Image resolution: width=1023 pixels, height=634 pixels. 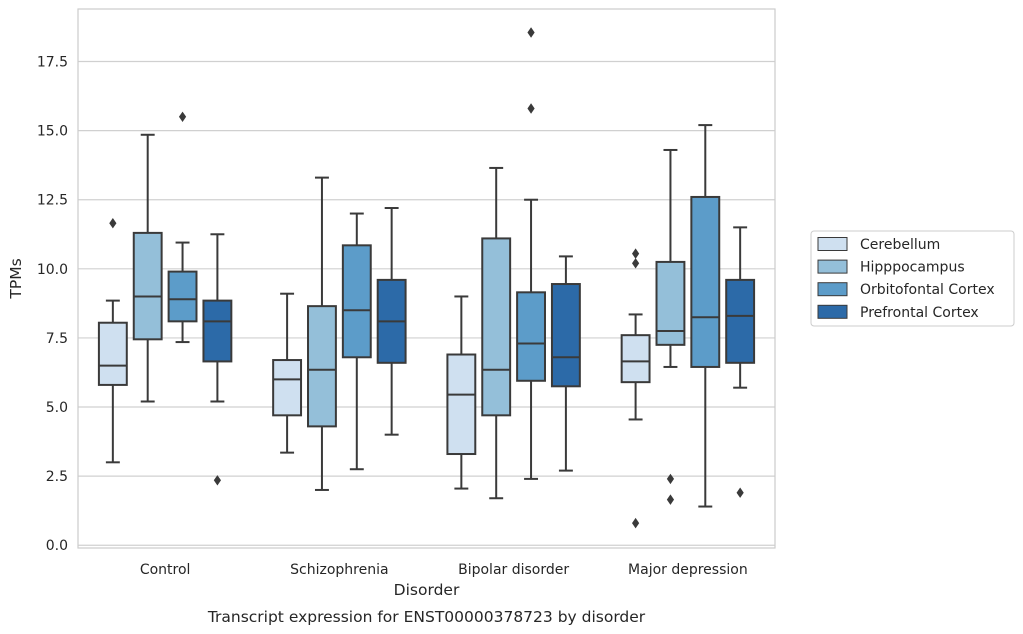 I want to click on legend-item: Hipppocampus, so click(x=891, y=267).